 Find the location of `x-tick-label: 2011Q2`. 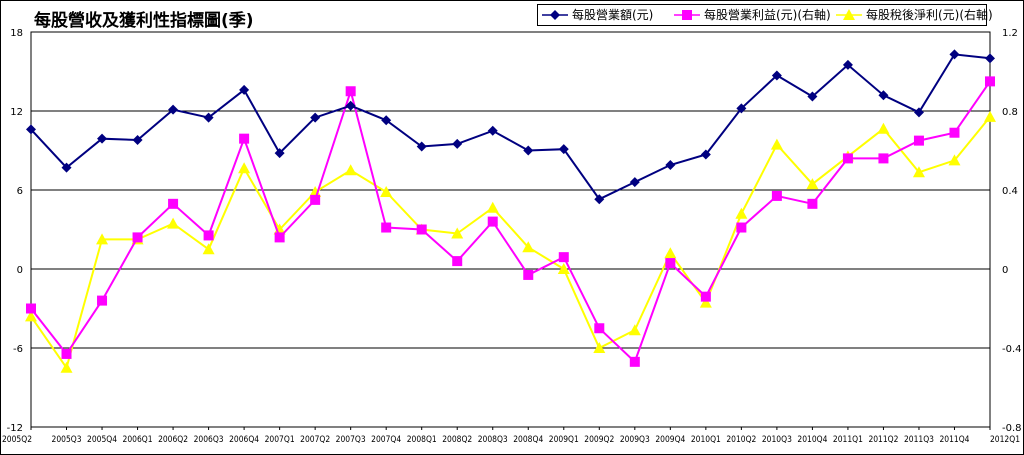

x-tick-label: 2011Q2 is located at coordinates (883, 440).